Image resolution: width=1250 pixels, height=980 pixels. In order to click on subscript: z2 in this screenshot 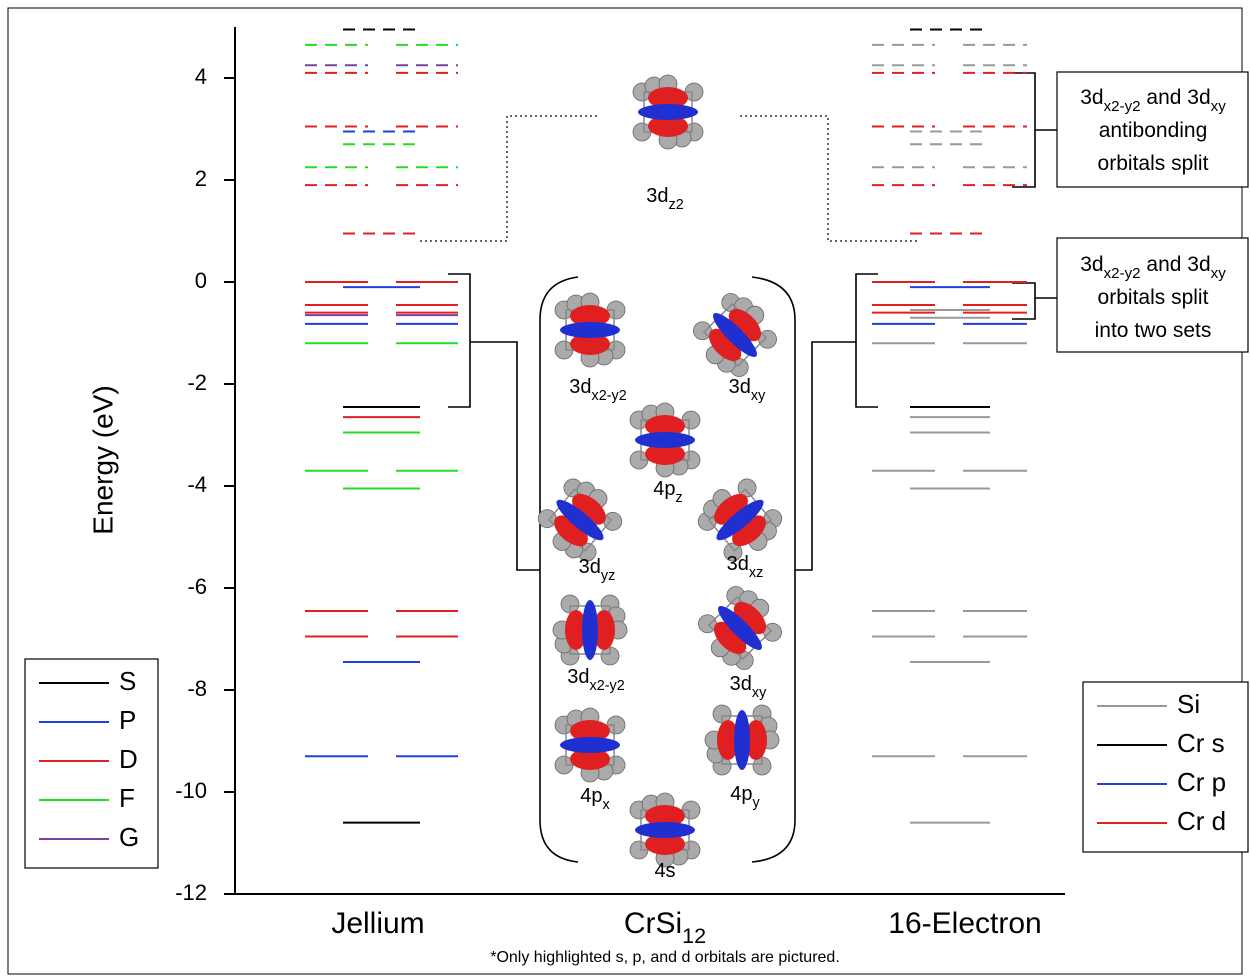, I will do `click(676, 205)`.